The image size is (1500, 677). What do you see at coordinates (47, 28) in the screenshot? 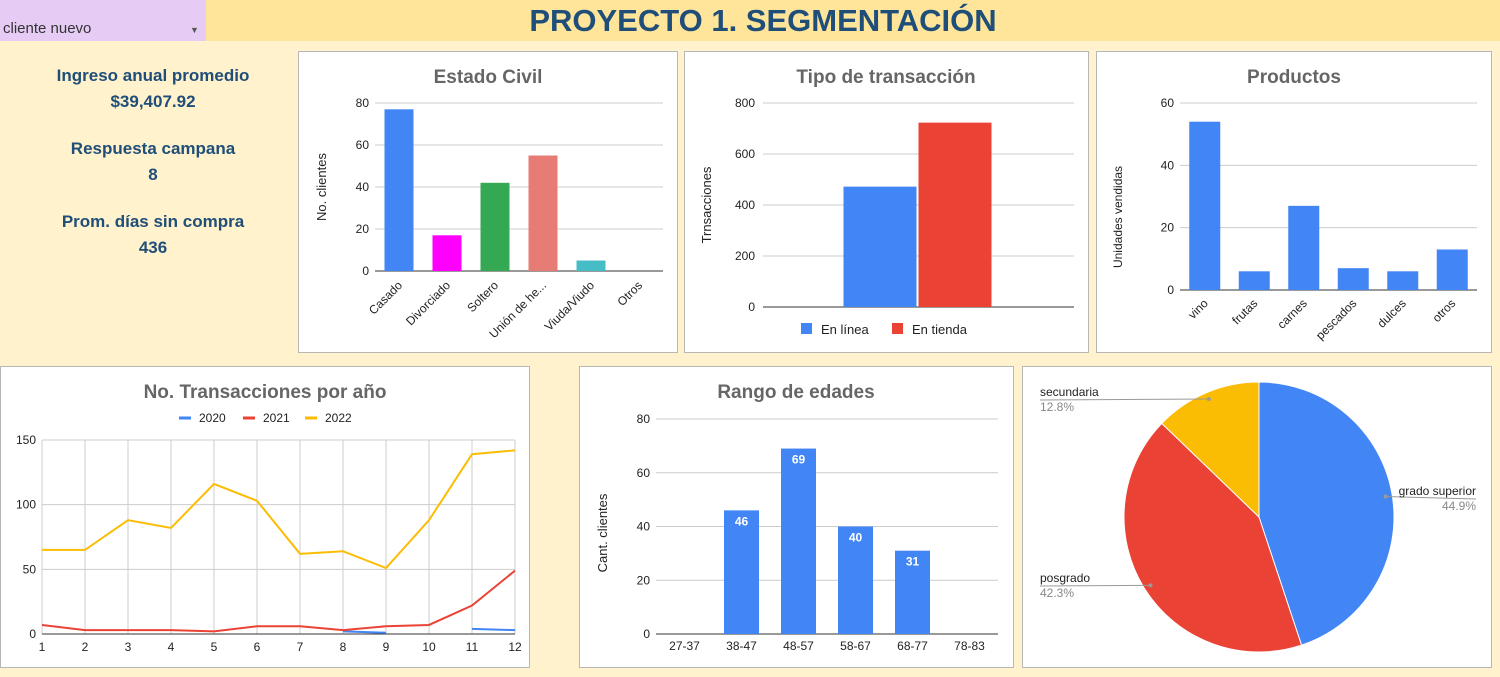
I see `segment-filter-value: cliente nuevo` at bounding box center [47, 28].